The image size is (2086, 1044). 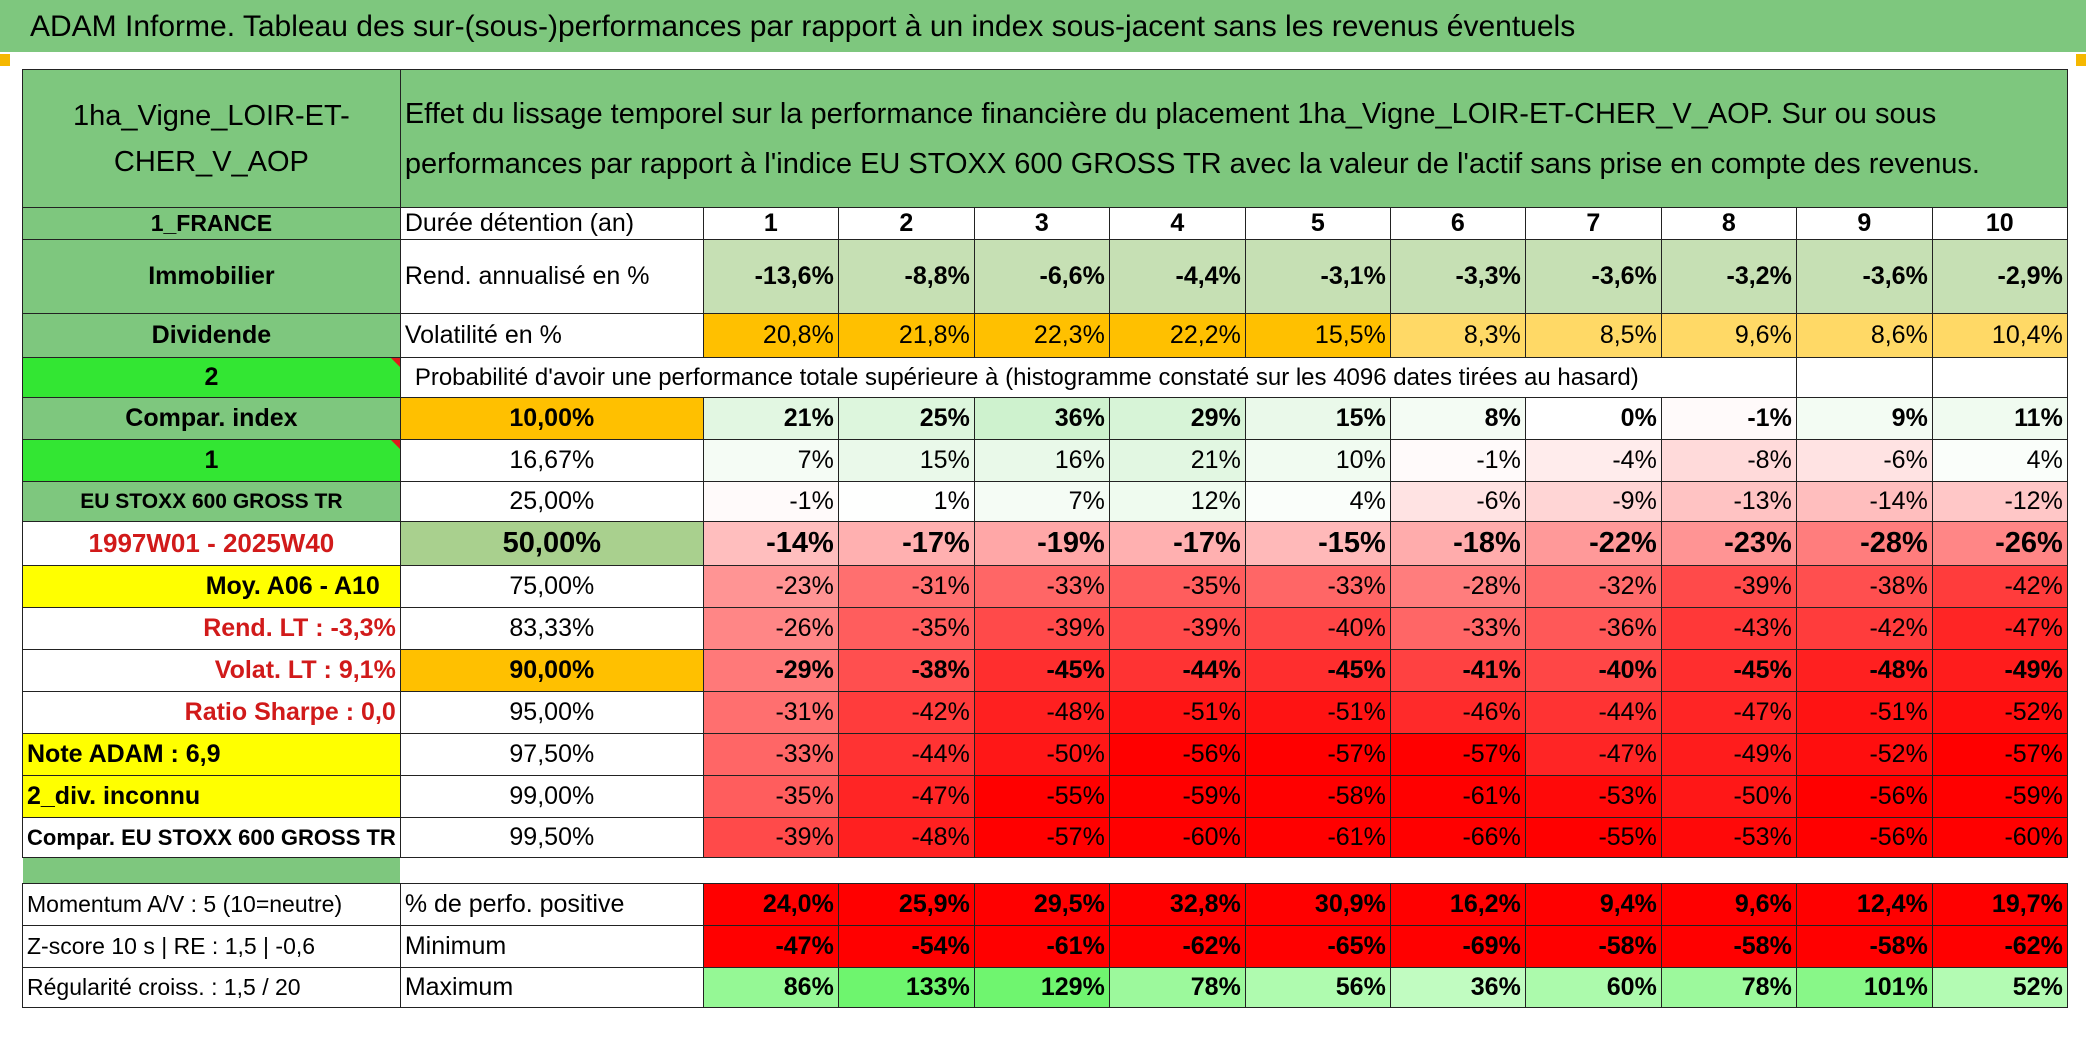 I want to click on maximum-label: Maximum, so click(x=551, y=987).